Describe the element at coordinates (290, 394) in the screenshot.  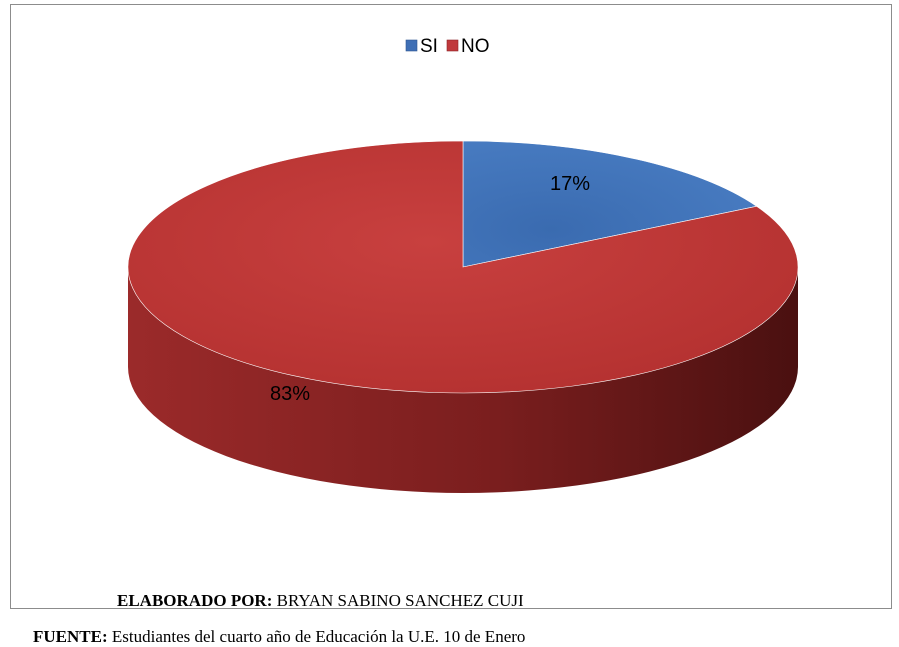
I see `data-label-no: 83%` at that location.